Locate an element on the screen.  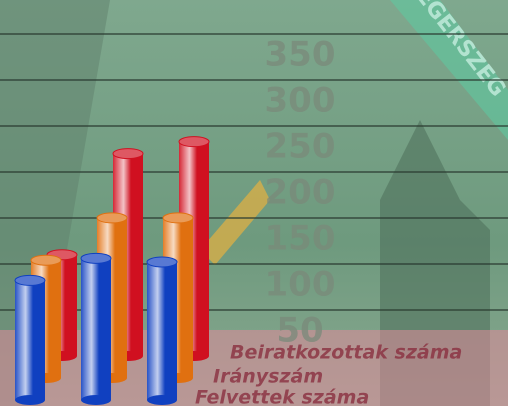
y-tick-label: 50 is located at coordinates (299, 331).